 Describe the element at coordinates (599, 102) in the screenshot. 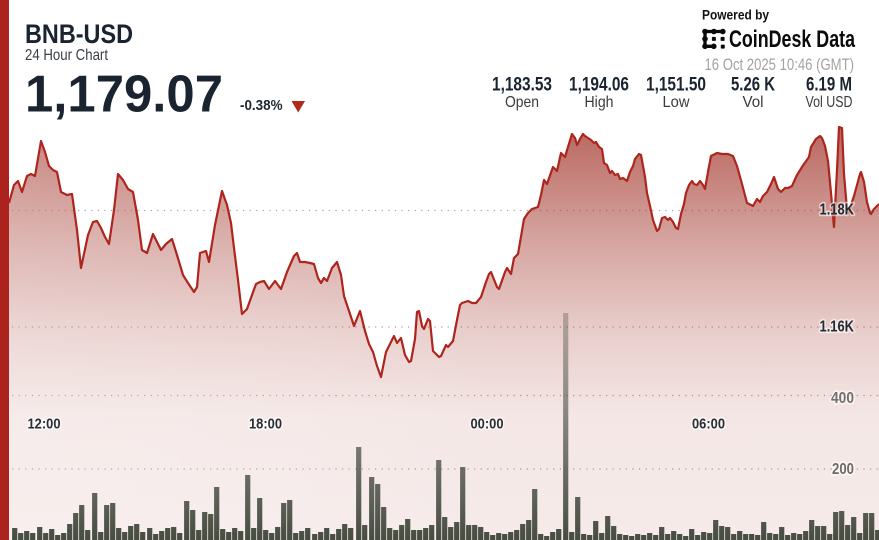

I see `svg-text: High` at that location.